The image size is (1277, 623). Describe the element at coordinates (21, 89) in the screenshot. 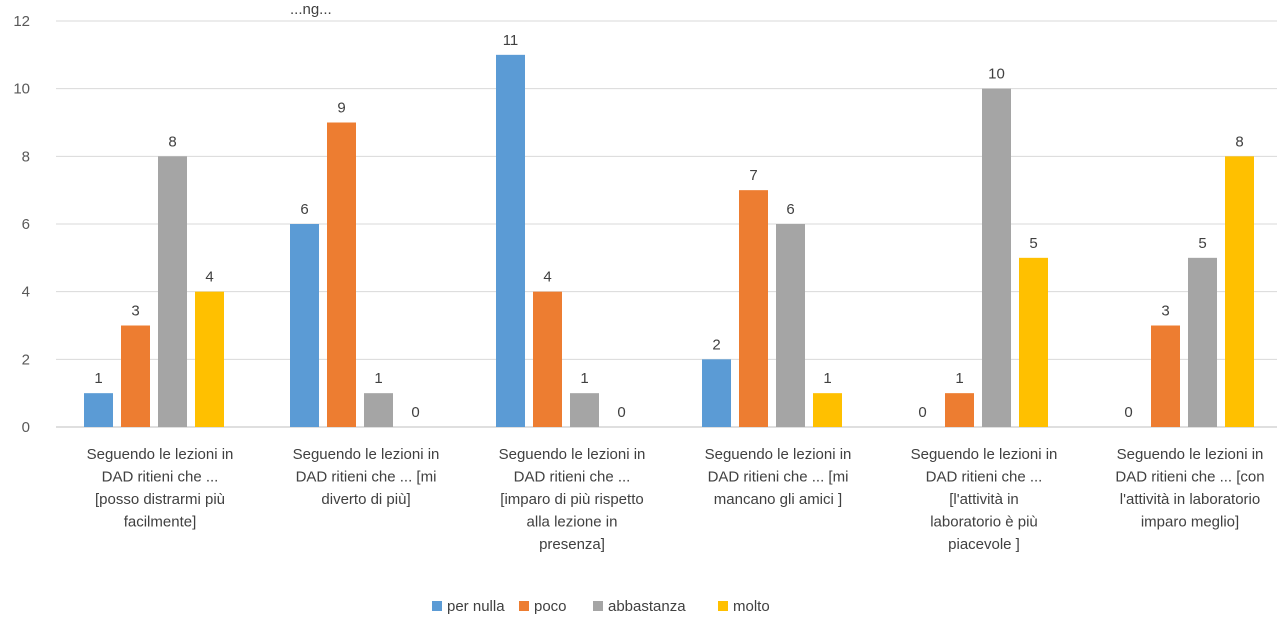

I see `y-tick-label: 10` at that location.